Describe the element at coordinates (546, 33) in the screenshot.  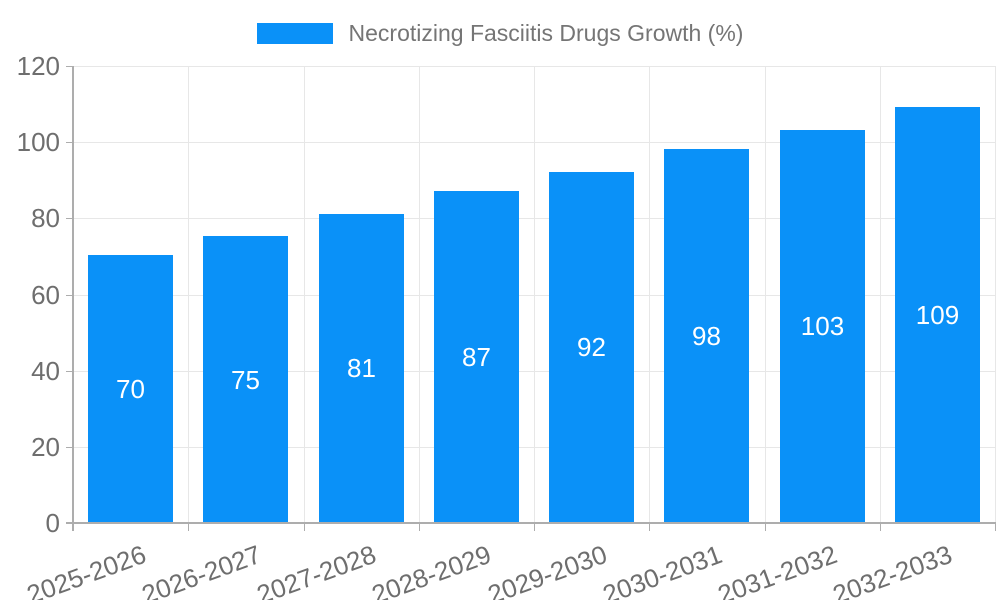
I see `legend-label: Necrotizing Fasciitis Drugs Growth (%)` at that location.